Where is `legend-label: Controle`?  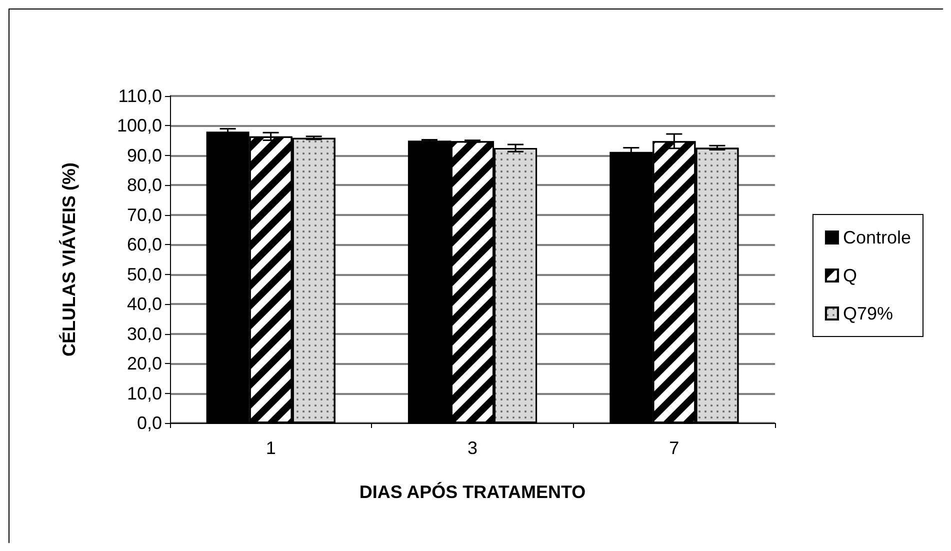
legend-label: Controle is located at coordinates (877, 238).